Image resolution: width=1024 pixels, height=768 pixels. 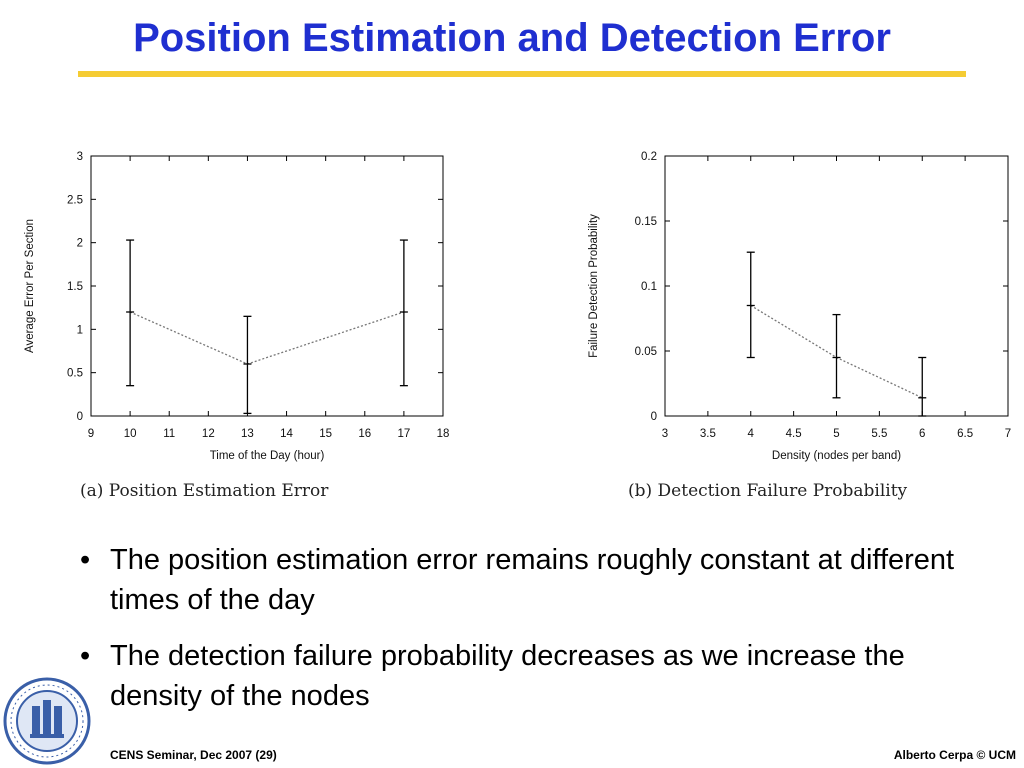 What do you see at coordinates (286, 434) in the screenshot?
I see `x-tick-label: 14` at bounding box center [286, 434].